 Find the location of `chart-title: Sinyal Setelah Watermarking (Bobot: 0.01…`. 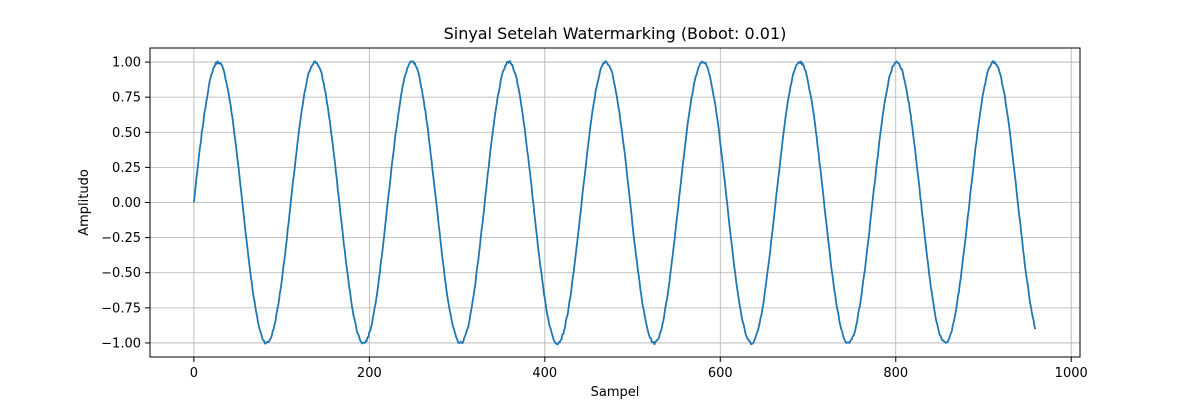

chart-title: Sinyal Setelah Watermarking (Bobot: 0.01… is located at coordinates (615, 33).